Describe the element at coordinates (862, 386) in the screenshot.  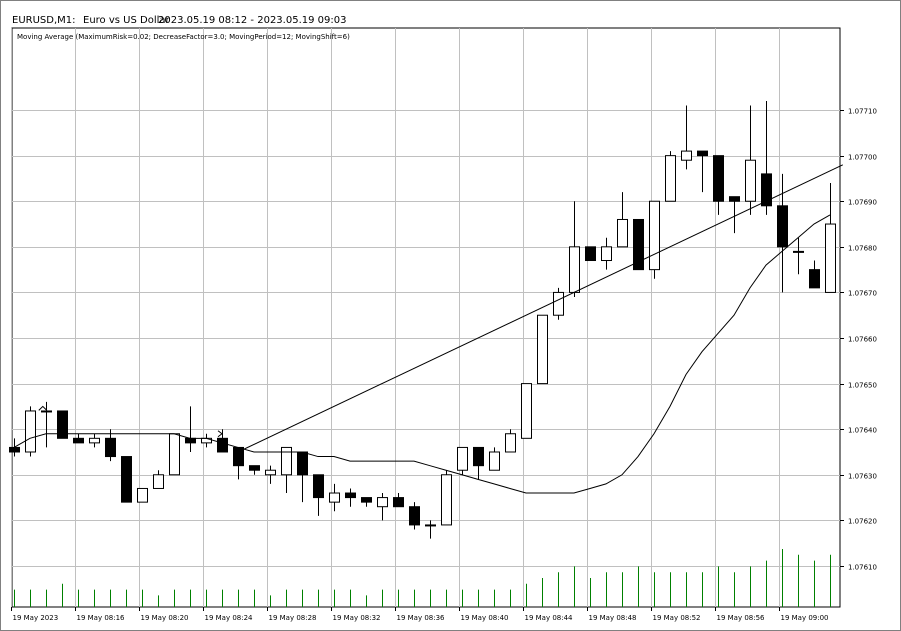
I see `price-tick-label: 1.07650` at that location.